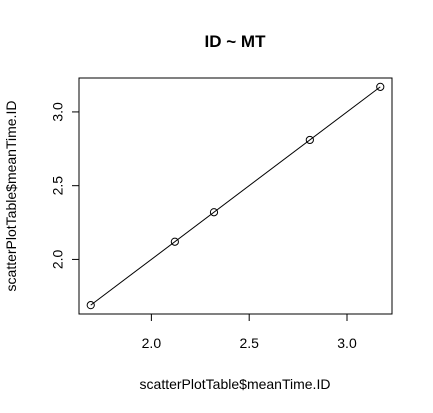 The image size is (433, 413). What do you see at coordinates (11, 196) in the screenshot?
I see `y-axis-label: scatterPlotTable$meanTime.ID` at bounding box center [11, 196].